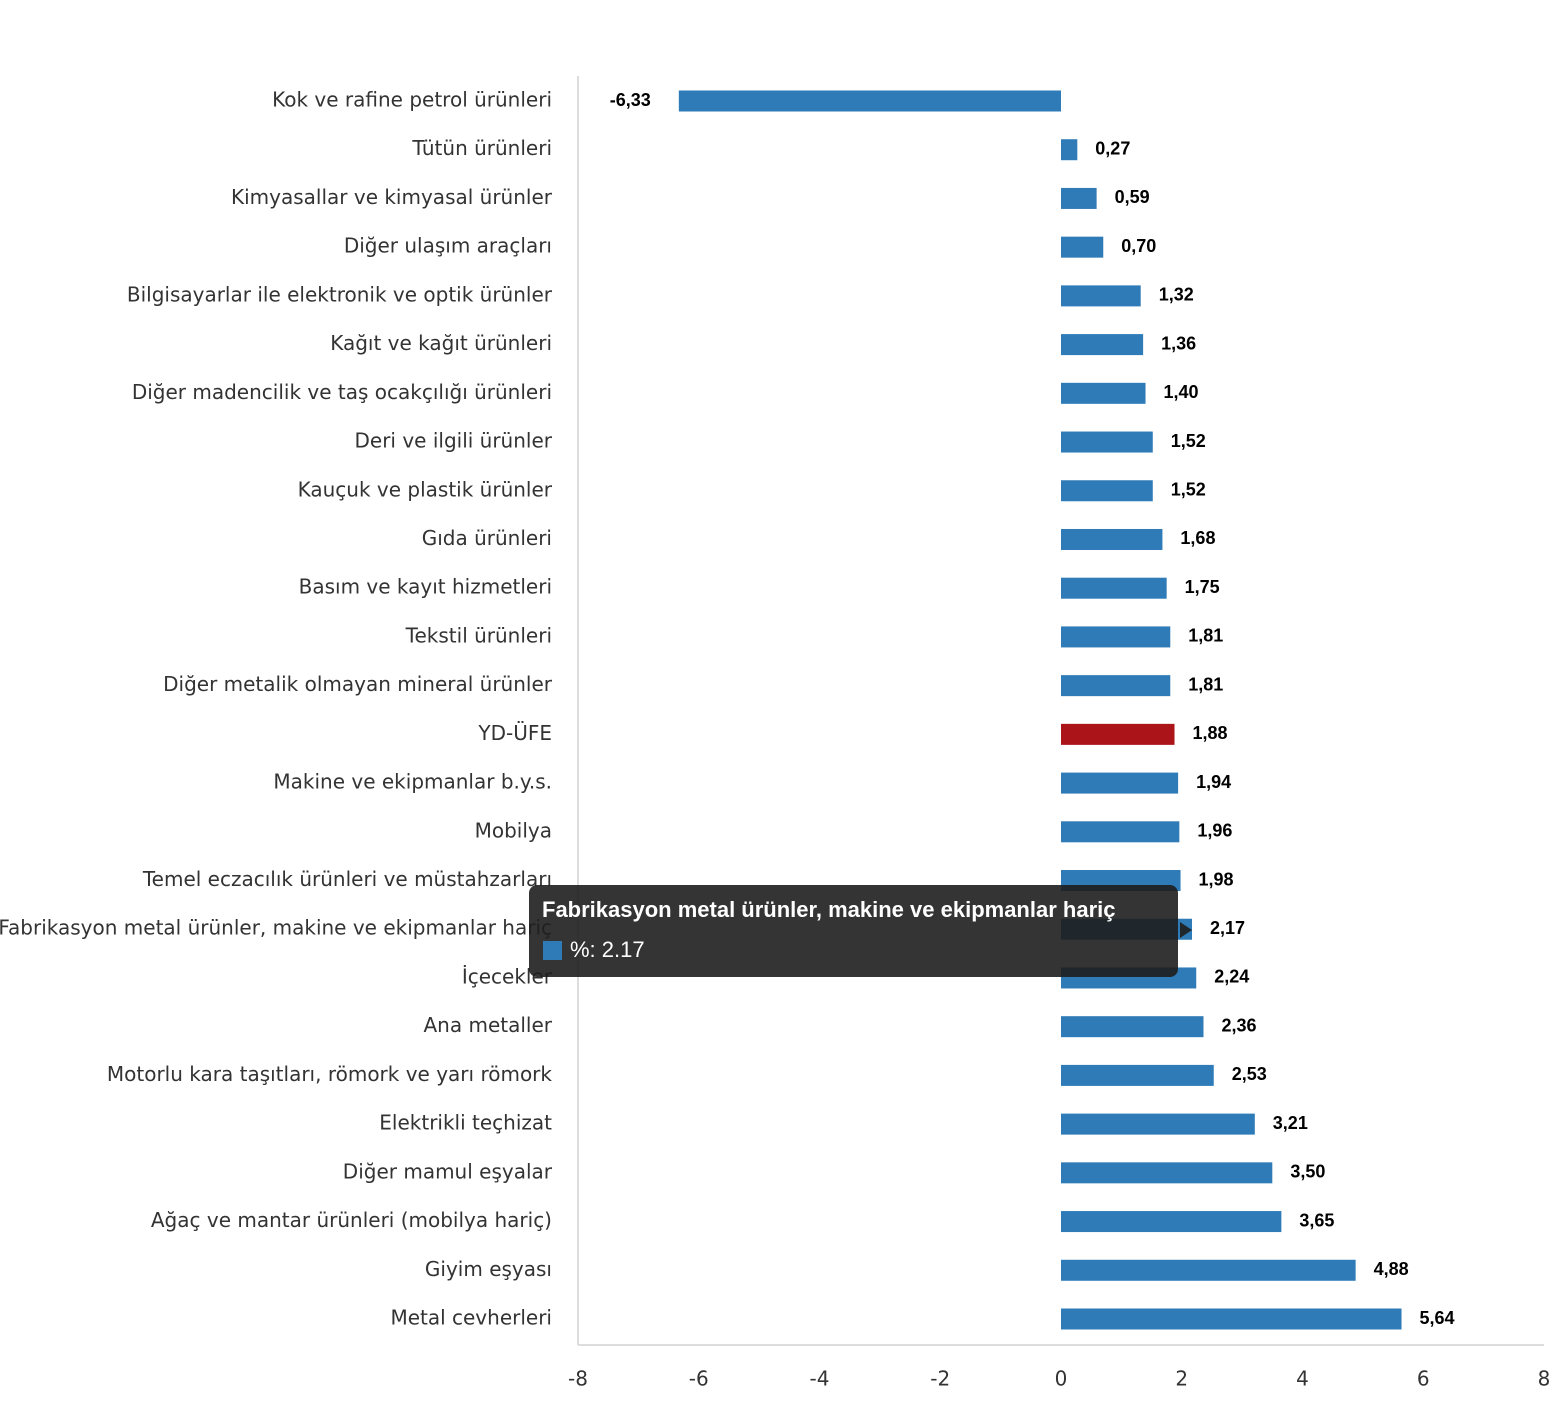 This screenshot has height=1404, width=1556. What do you see at coordinates (1307, 1172) in the screenshot?
I see `value-label: 3,50` at bounding box center [1307, 1172].